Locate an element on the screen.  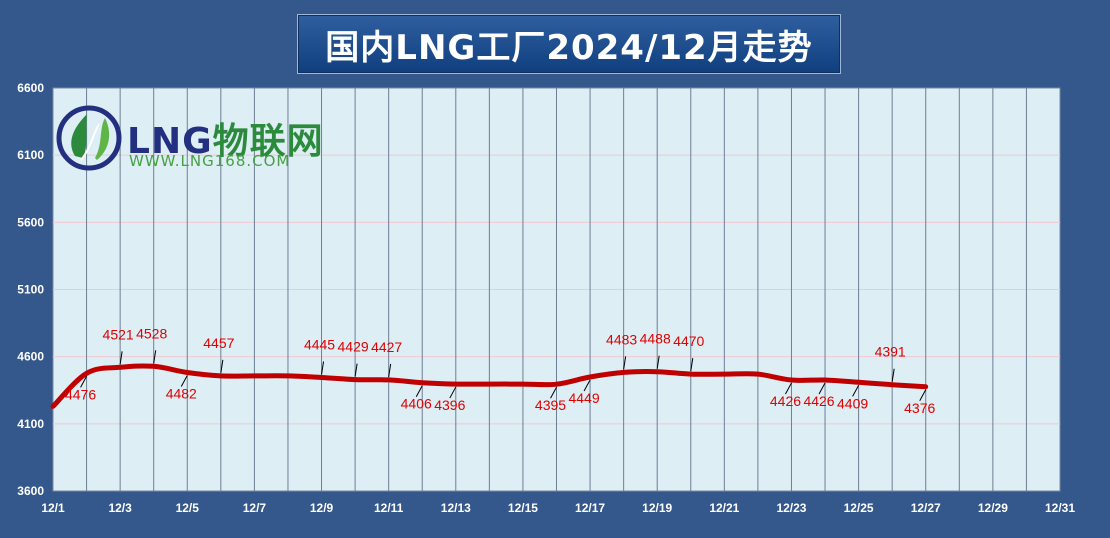
lng-logo: LNG物联网 WWW.LNG168.COM is located at coordinates (195, 138).